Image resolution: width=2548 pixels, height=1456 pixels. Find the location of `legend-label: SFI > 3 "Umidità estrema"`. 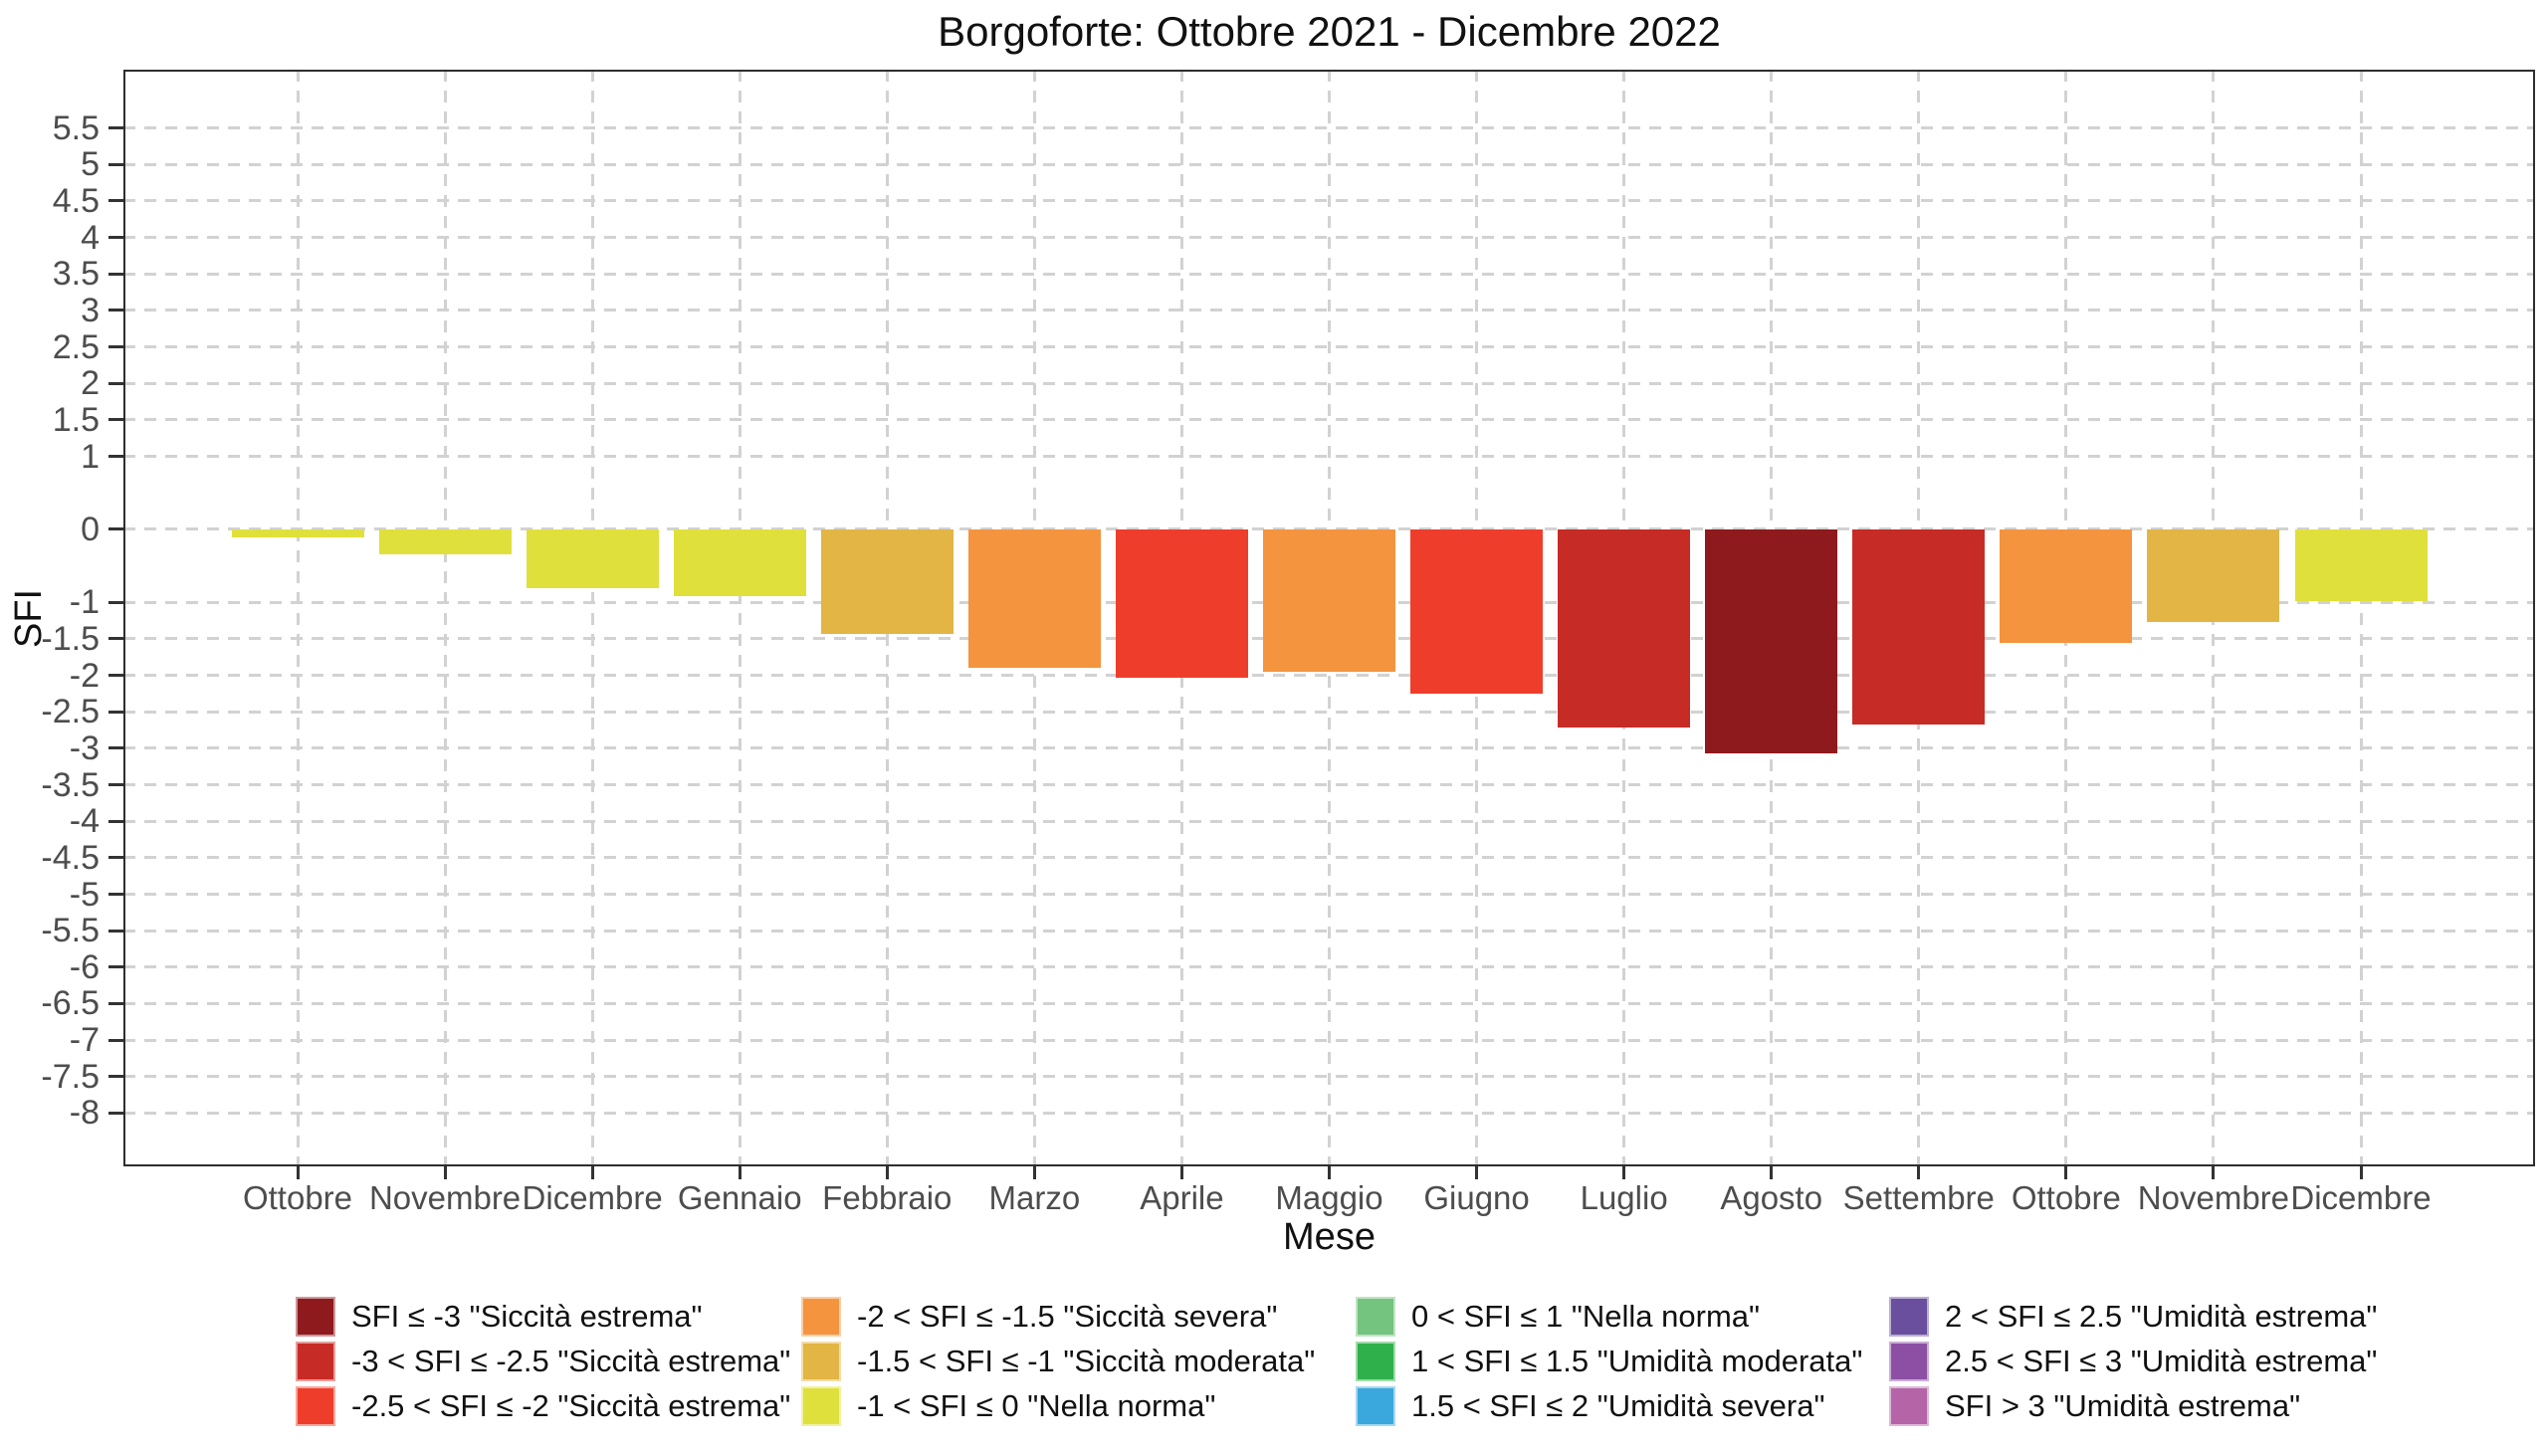

legend-label: SFI > 3 "Umidità estrema" is located at coordinates (2123, 1405).